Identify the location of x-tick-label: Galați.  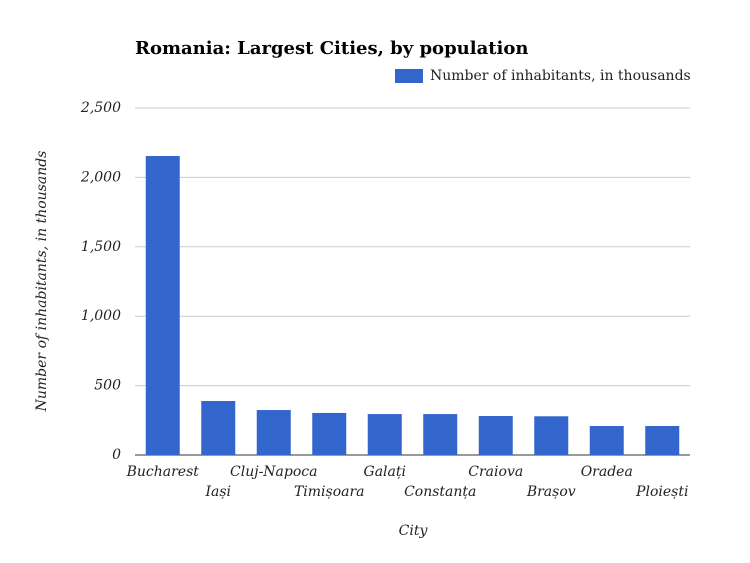
(385, 472).